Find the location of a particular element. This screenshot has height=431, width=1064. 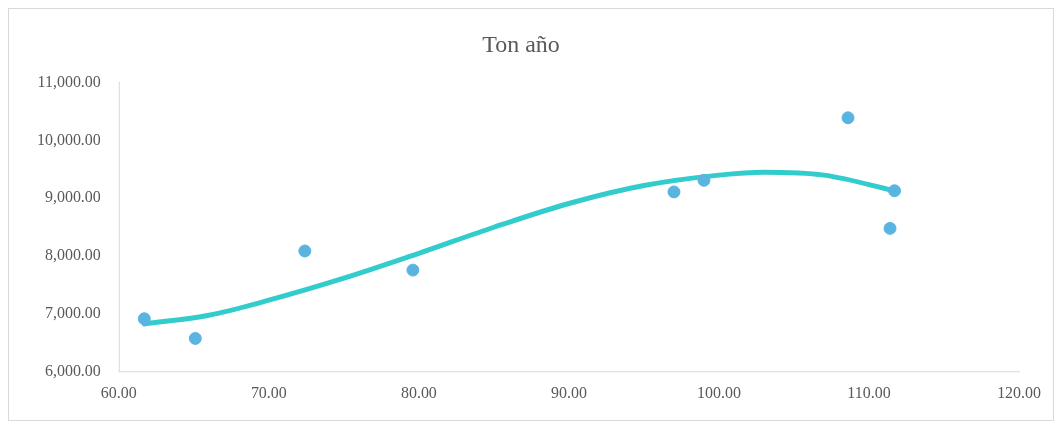

x-tick-label: 120.00 is located at coordinates (1019, 392).